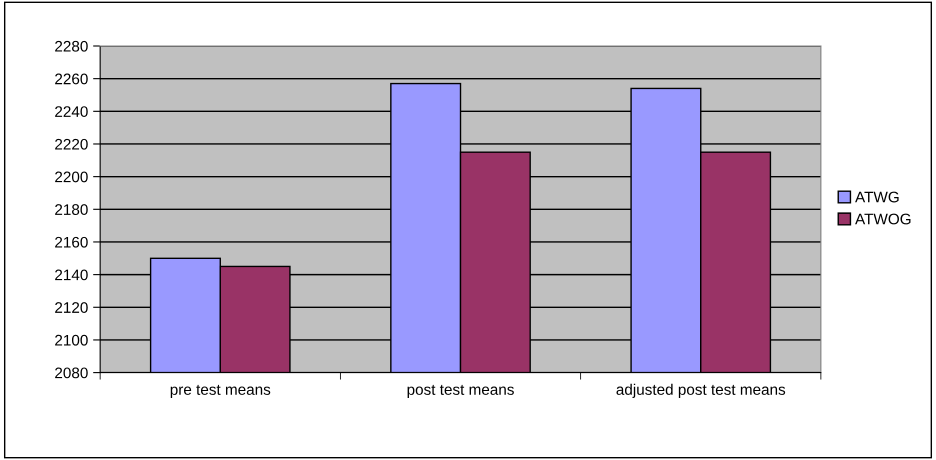 Image resolution: width=936 pixels, height=460 pixels. I want to click on y-tick-label: 2220, so click(71, 144).